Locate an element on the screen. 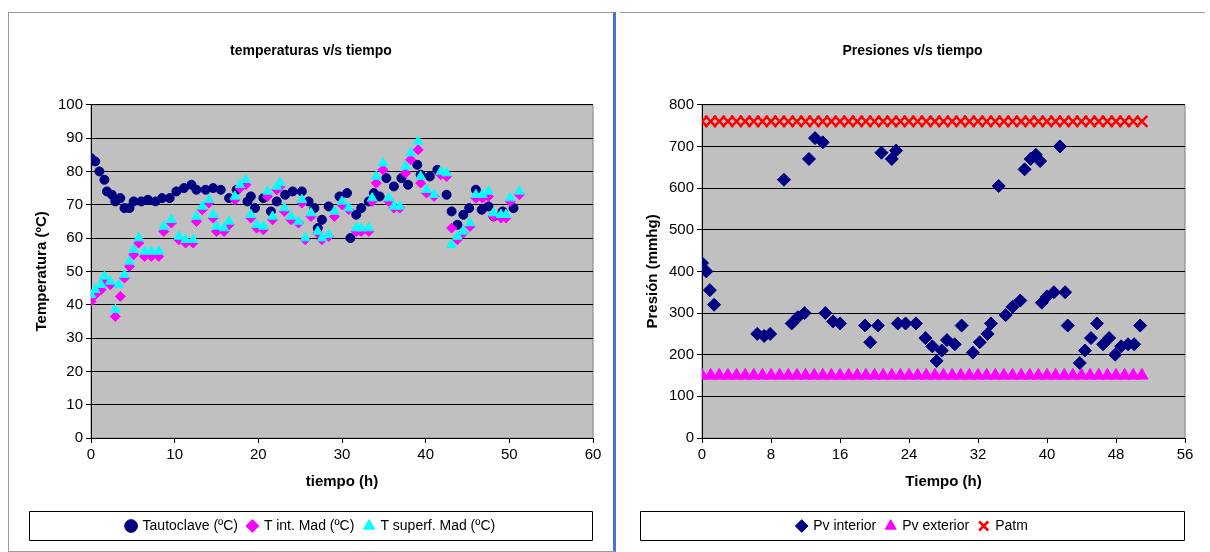  legend-label: Tautoclave (ºC) is located at coordinates (190, 524).